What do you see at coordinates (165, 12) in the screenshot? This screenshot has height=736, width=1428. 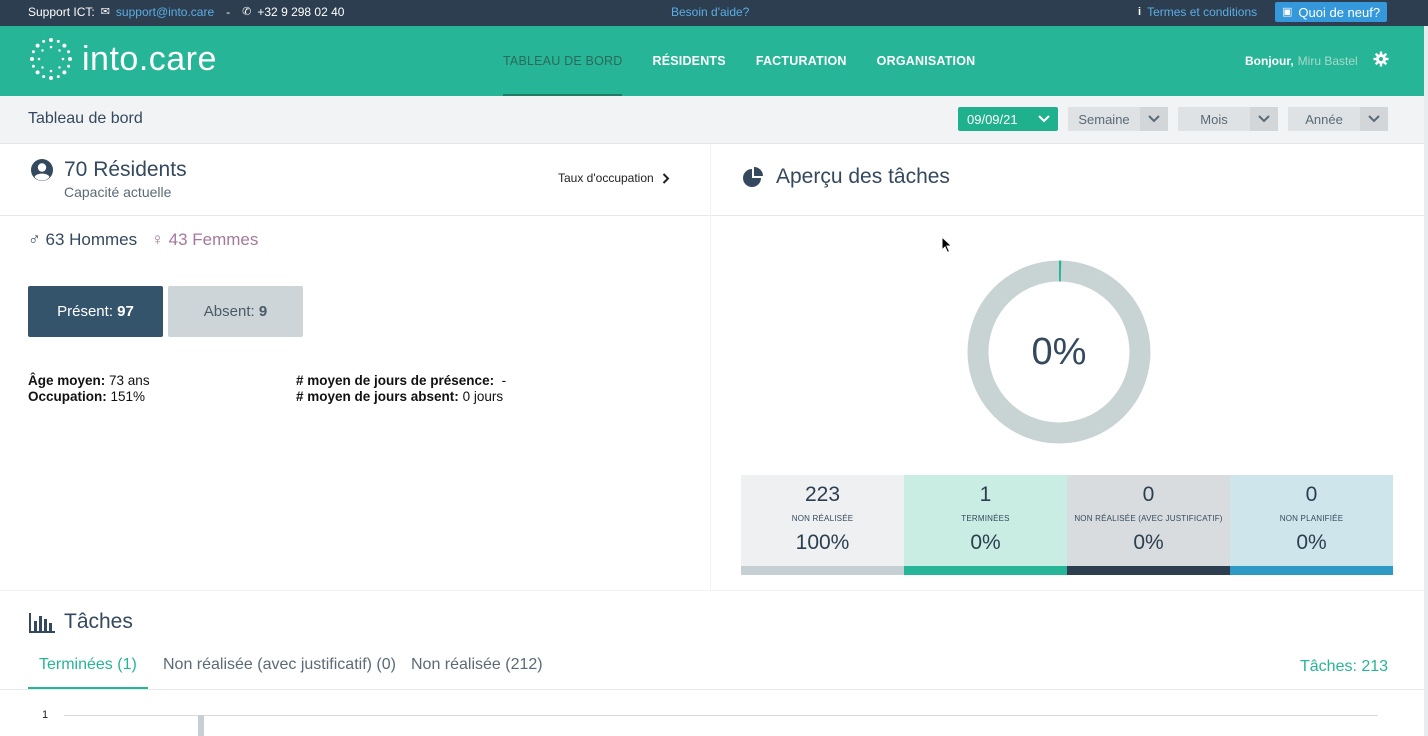 I see `support-email-link: support@into.care` at bounding box center [165, 12].